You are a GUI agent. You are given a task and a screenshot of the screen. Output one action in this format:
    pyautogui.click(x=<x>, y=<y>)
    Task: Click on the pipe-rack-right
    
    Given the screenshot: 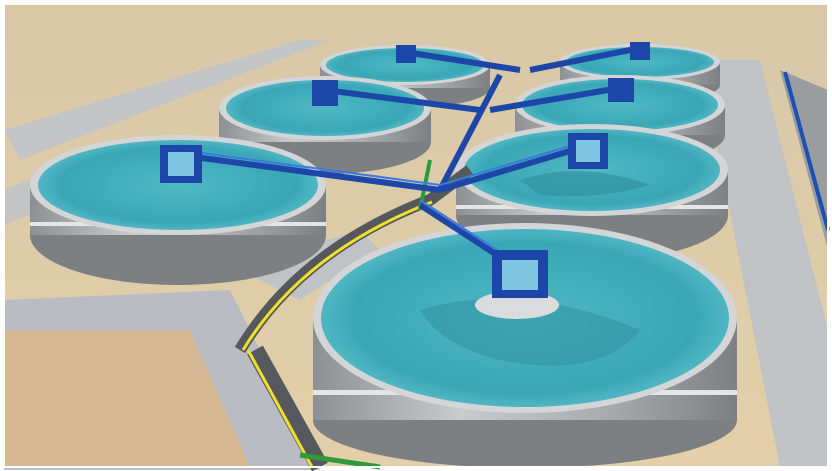 What is the action you would take?
    pyautogui.click(x=804, y=160)
    